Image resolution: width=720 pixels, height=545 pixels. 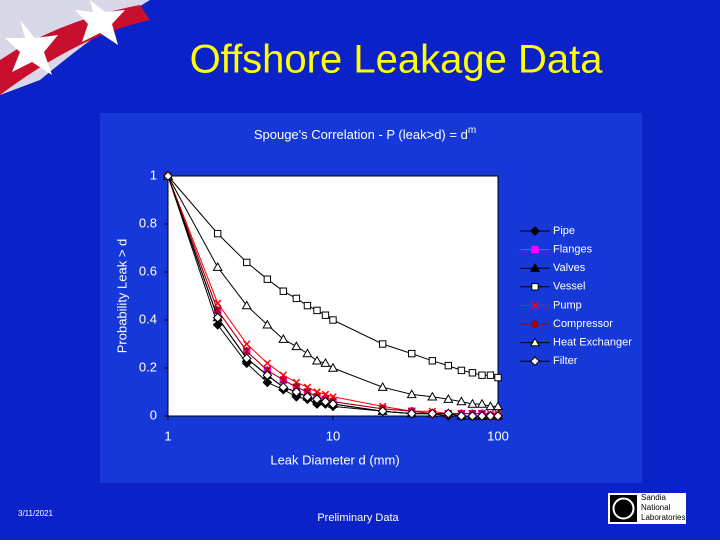 I want to click on legend-label: Valves, so click(x=569, y=268).